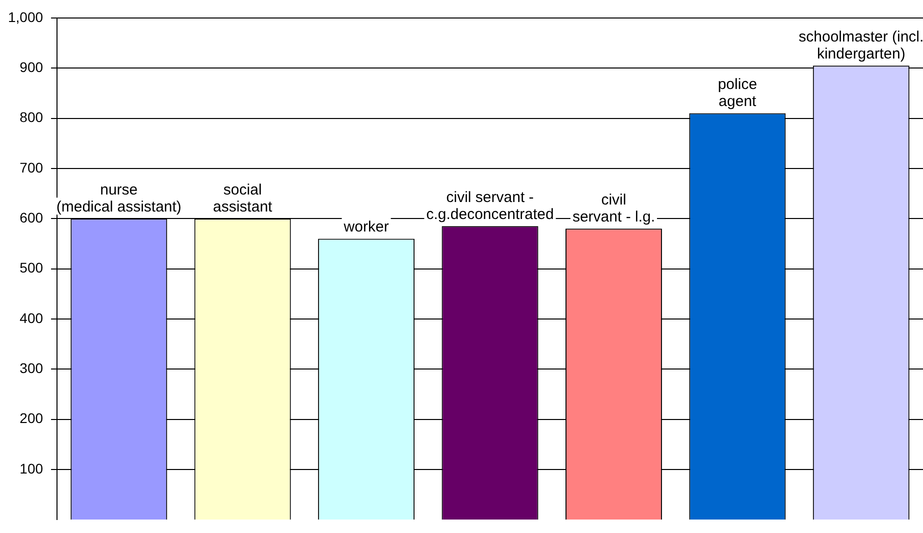 The height and width of the screenshot is (533, 923). Describe the element at coordinates (32, 268) in the screenshot. I see `y-tick-label: 500` at that location.